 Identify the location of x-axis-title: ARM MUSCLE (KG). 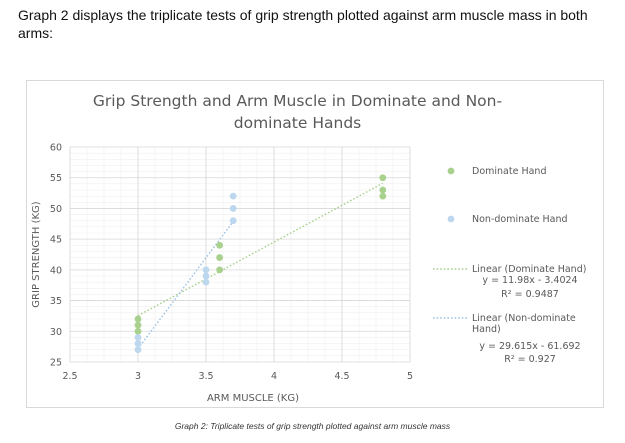
(253, 398).